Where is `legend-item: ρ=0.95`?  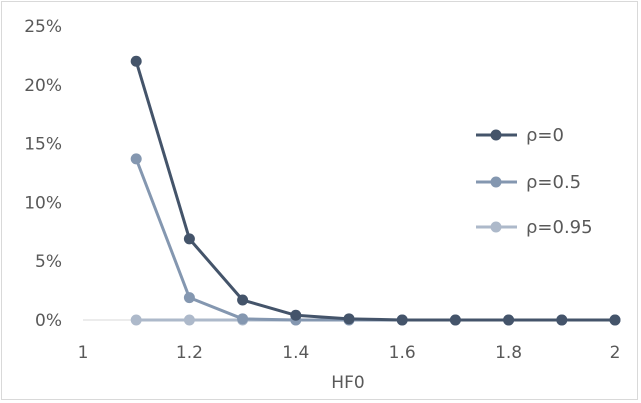
legend-item: ρ=0.95 is located at coordinates (534, 227).